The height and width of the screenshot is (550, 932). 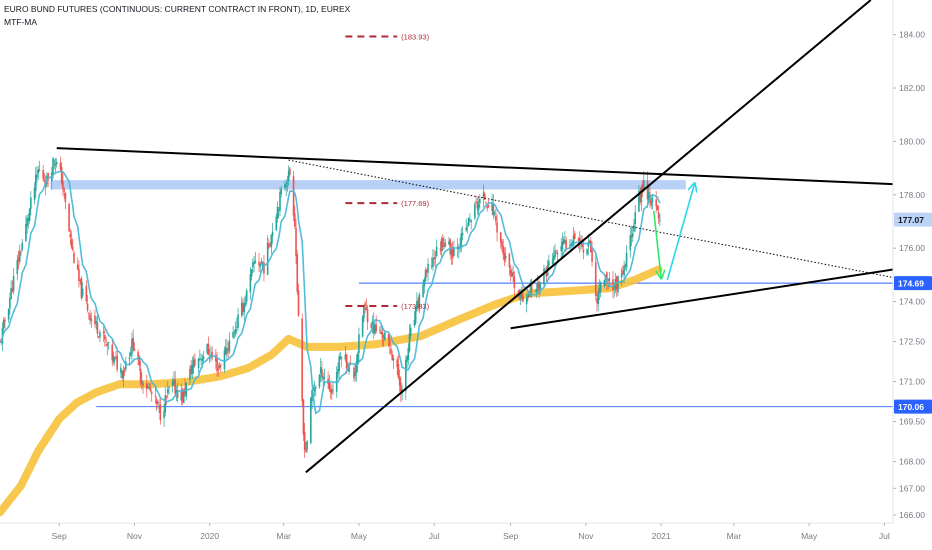 What do you see at coordinates (415, 306) in the screenshot?
I see `annotation-label-2: (173.83)` at bounding box center [415, 306].